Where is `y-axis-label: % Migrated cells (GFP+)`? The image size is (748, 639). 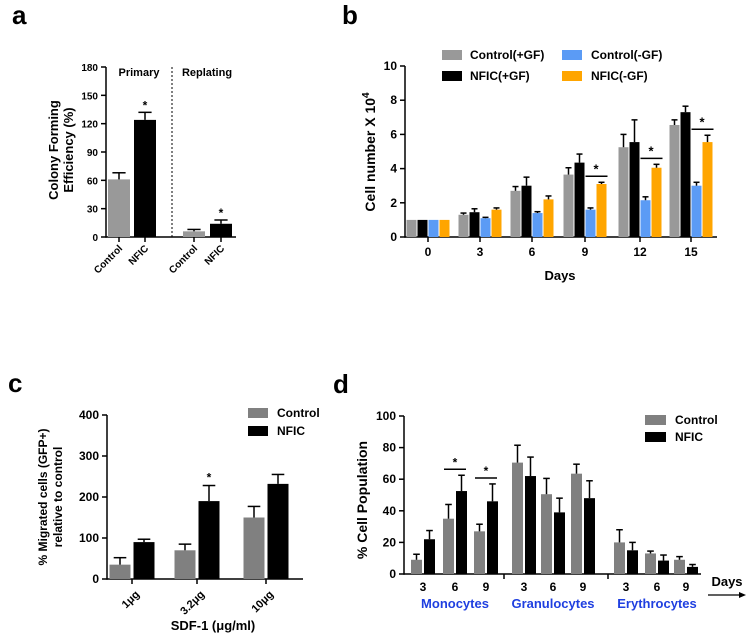
y-axis-label: % Migrated cells (GFP+) is located at coordinates (43, 496).